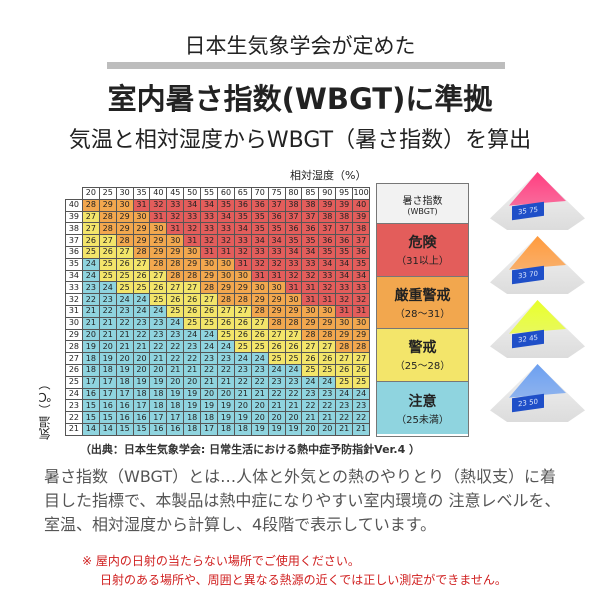 This screenshot has height=600, width=600. Describe the element at coordinates (537, 266) in the screenshot. I see `pyramid-lamp-image: 33 70` at that location.